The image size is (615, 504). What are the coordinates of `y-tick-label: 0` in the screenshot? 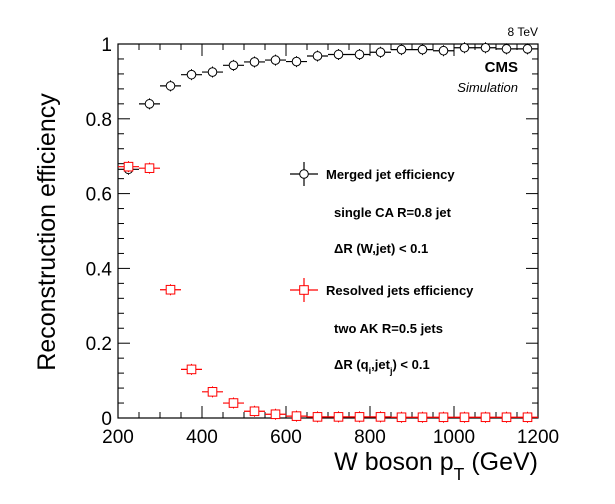 It's located at (106, 419).